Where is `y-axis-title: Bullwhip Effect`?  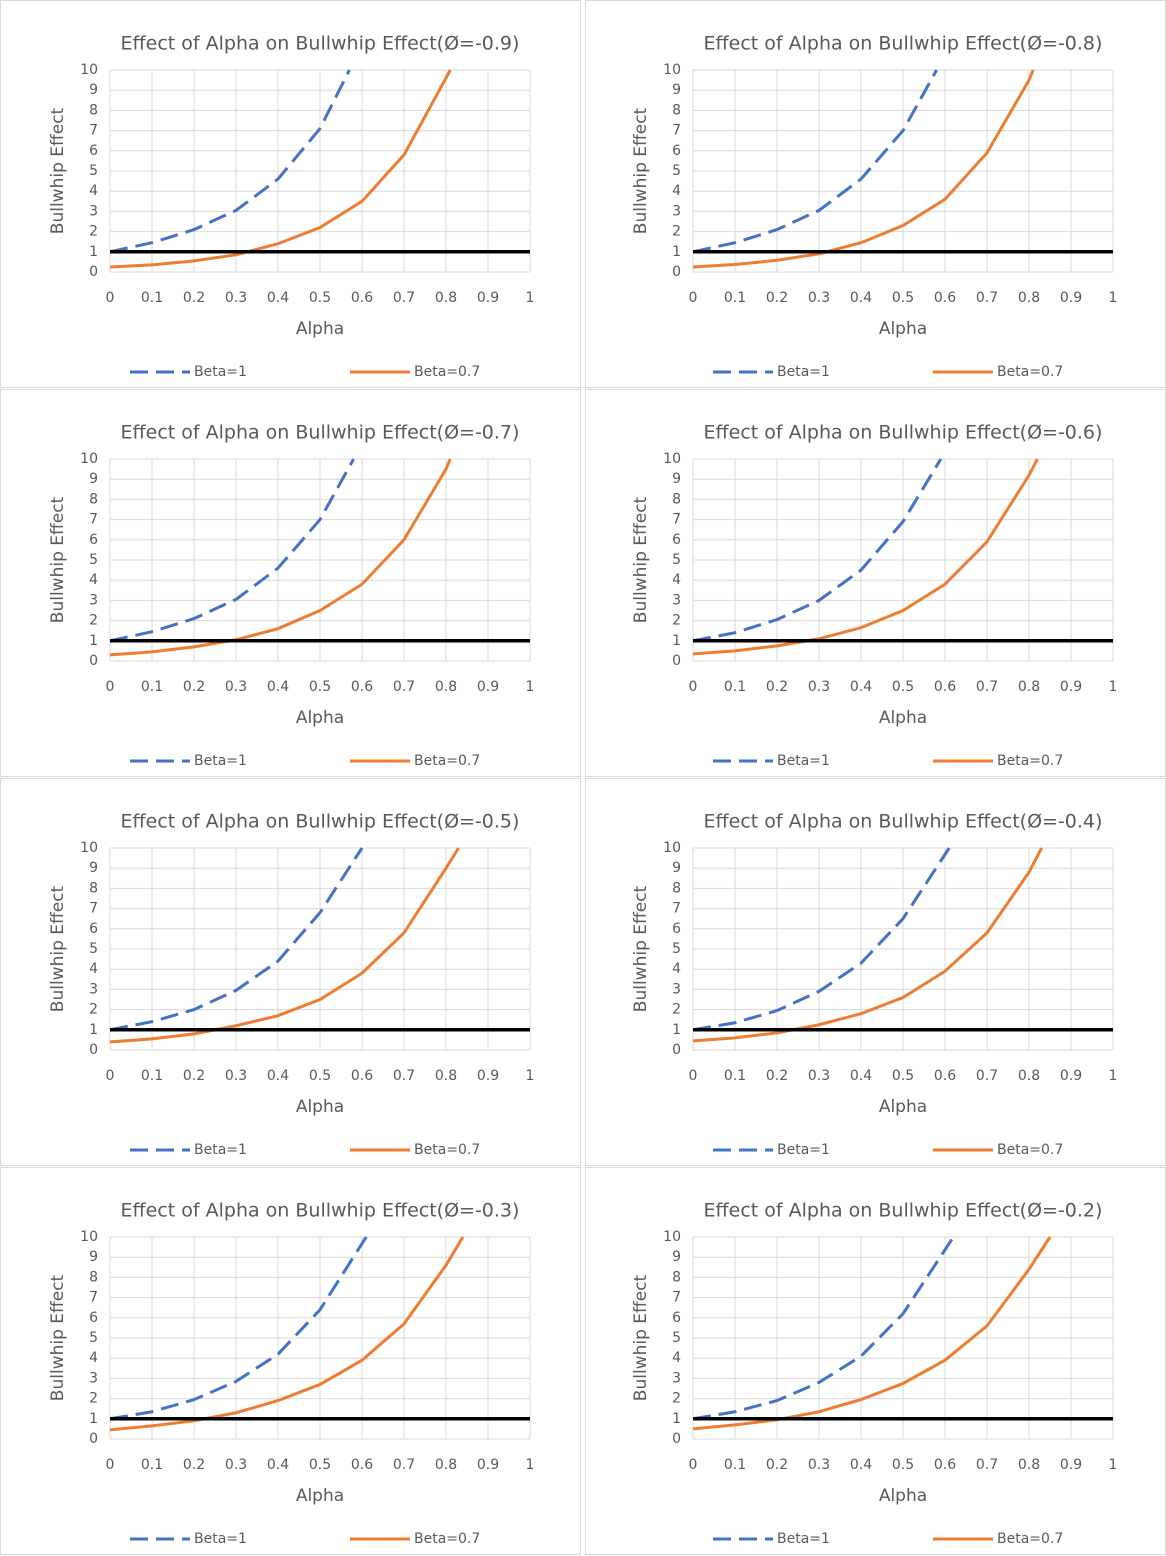
y-axis-title: Bullwhip Effect is located at coordinates (58, 170).